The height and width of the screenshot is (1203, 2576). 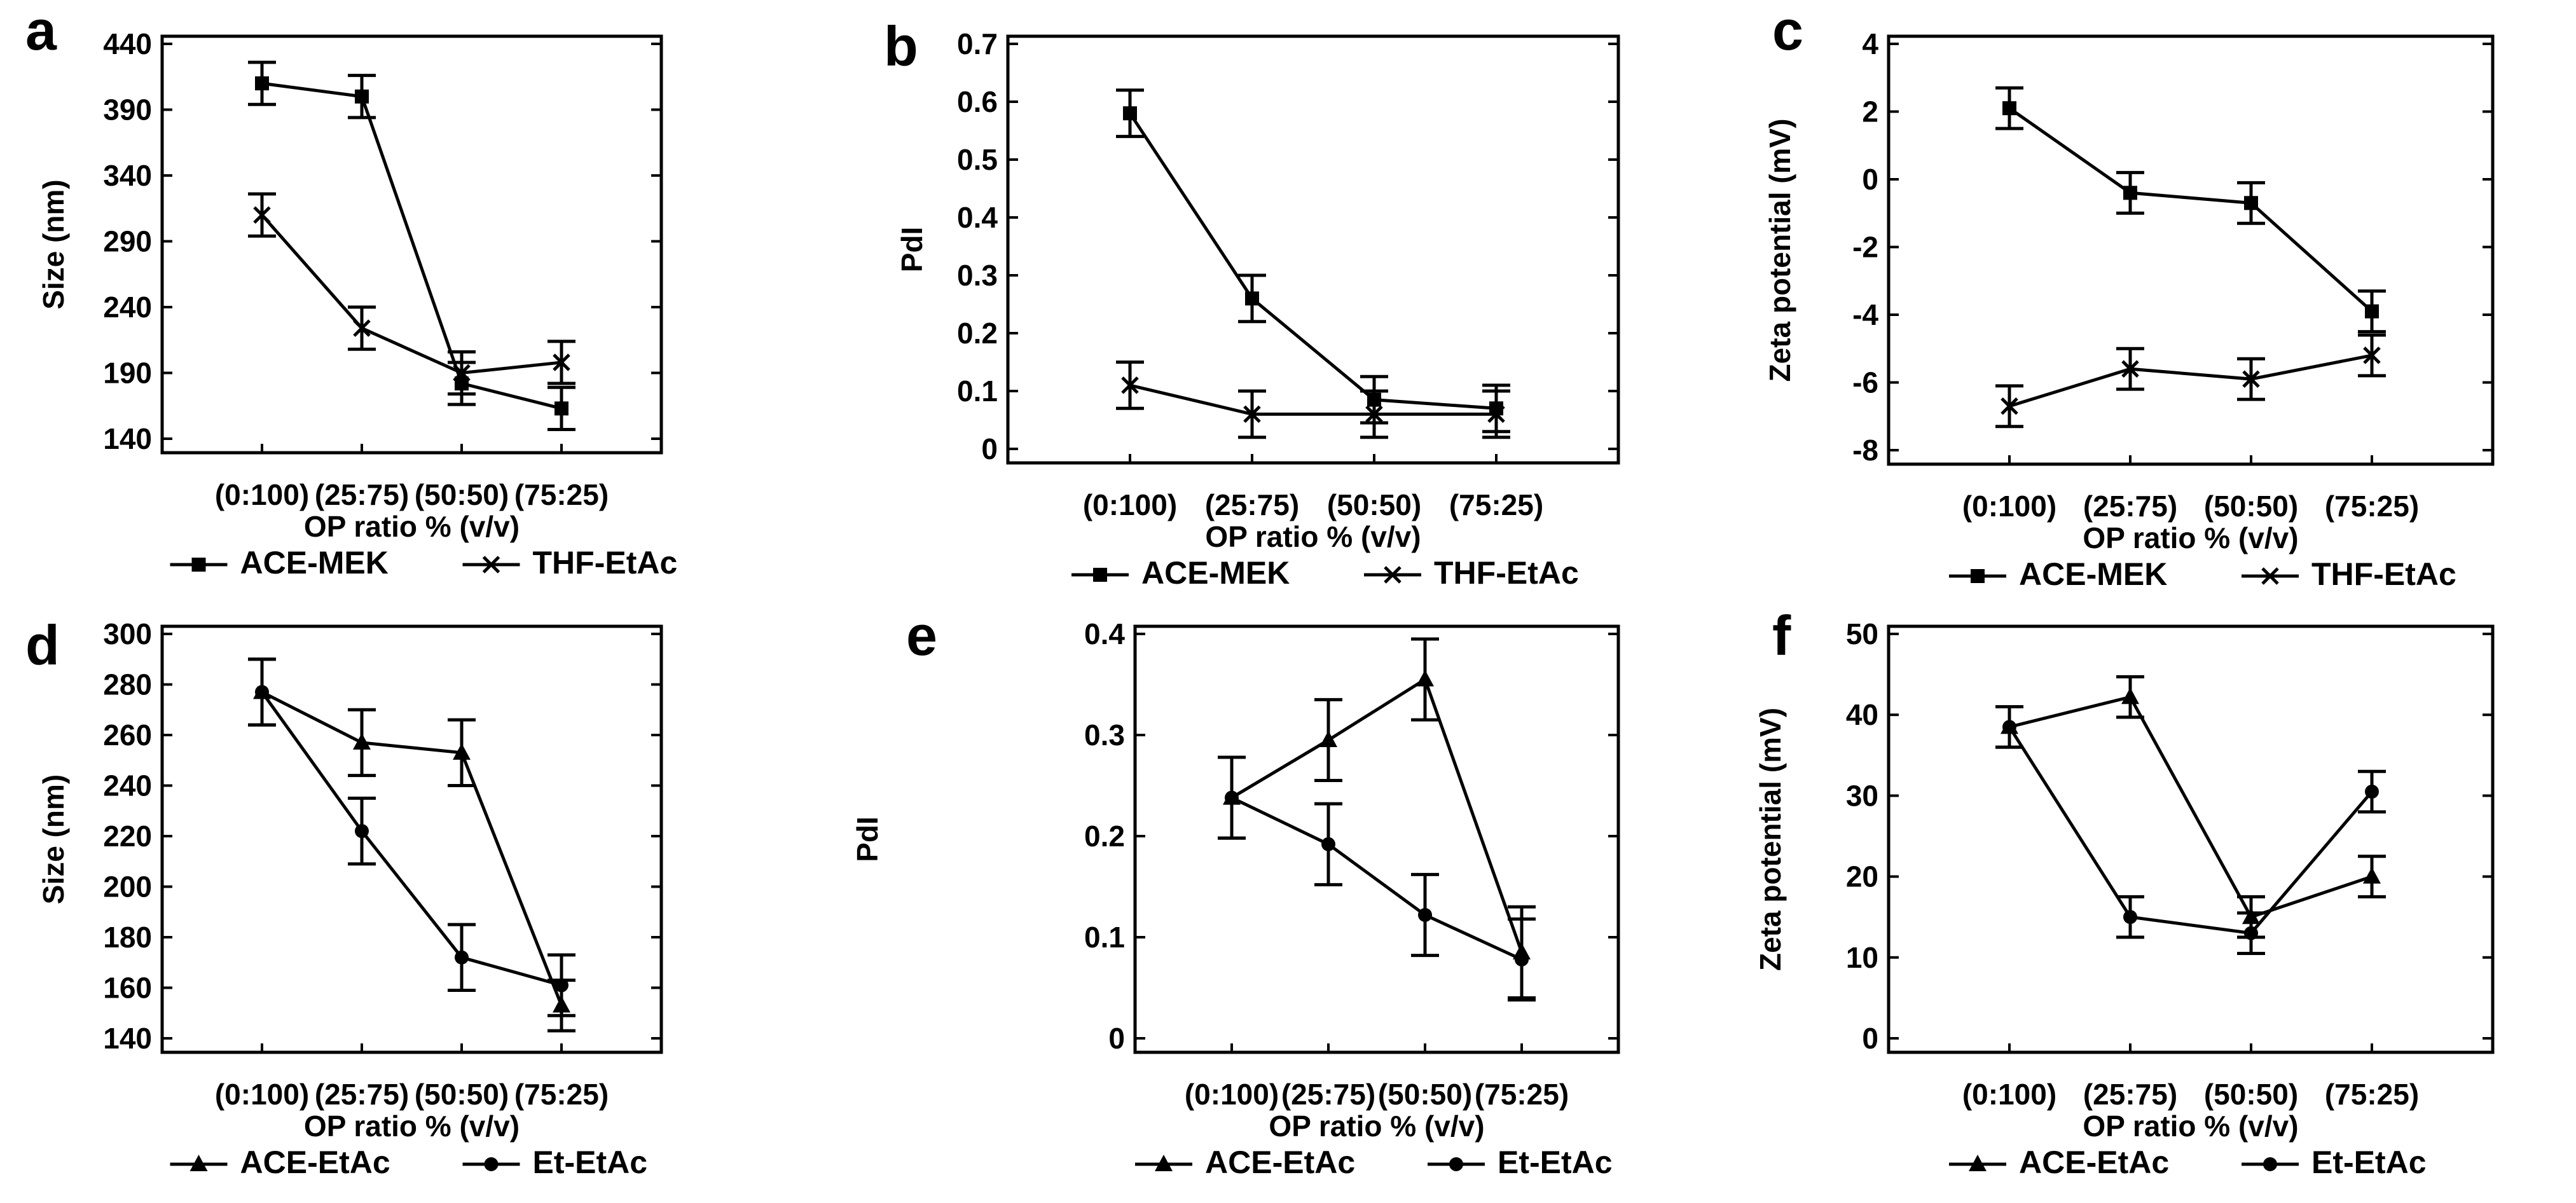 What do you see at coordinates (978, 159) in the screenshot?
I see `y-tick-label: 0.5` at bounding box center [978, 159].